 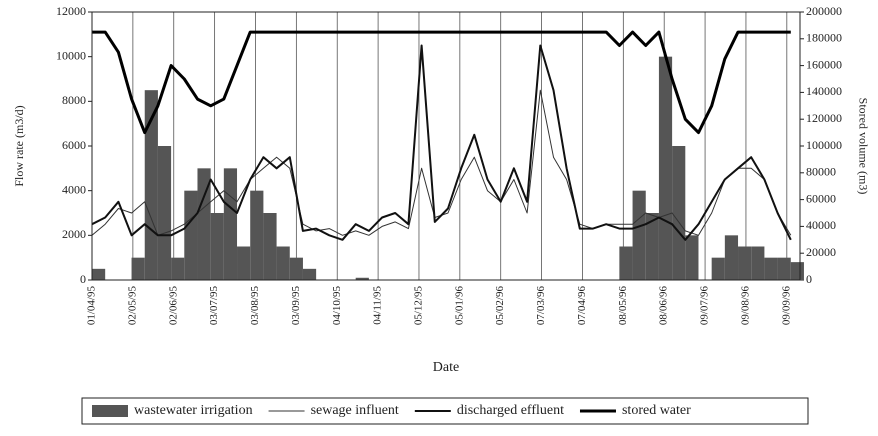 I want to click on x-tick-label: 07/04/96, so click(x=582, y=306).